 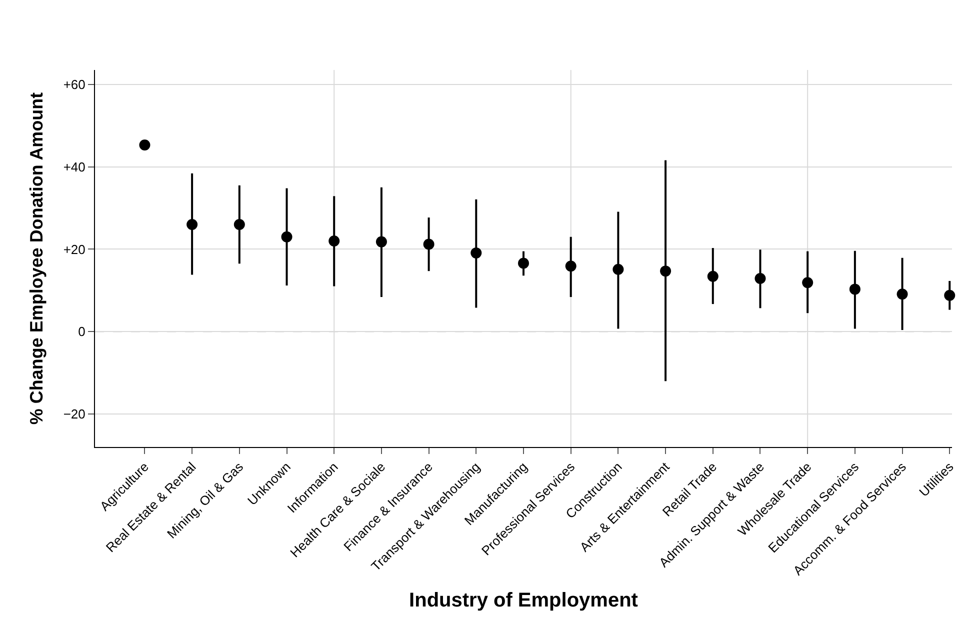 What do you see at coordinates (74, 414) in the screenshot?
I see `y-tick-label: −20` at bounding box center [74, 414].